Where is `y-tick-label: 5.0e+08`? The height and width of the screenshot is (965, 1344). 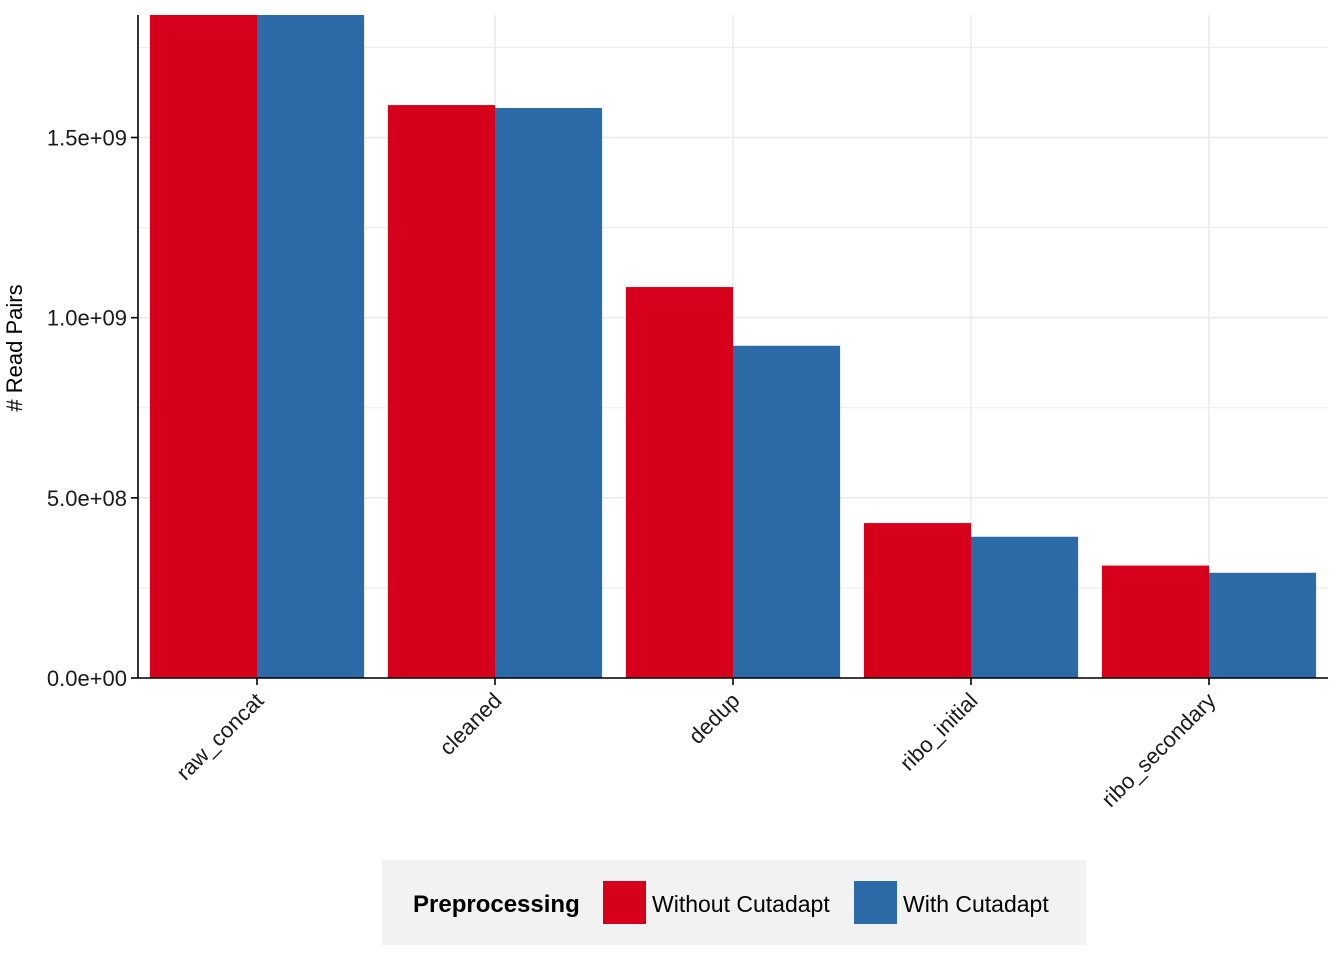
y-tick-label: 5.0e+08 is located at coordinates (87, 498).